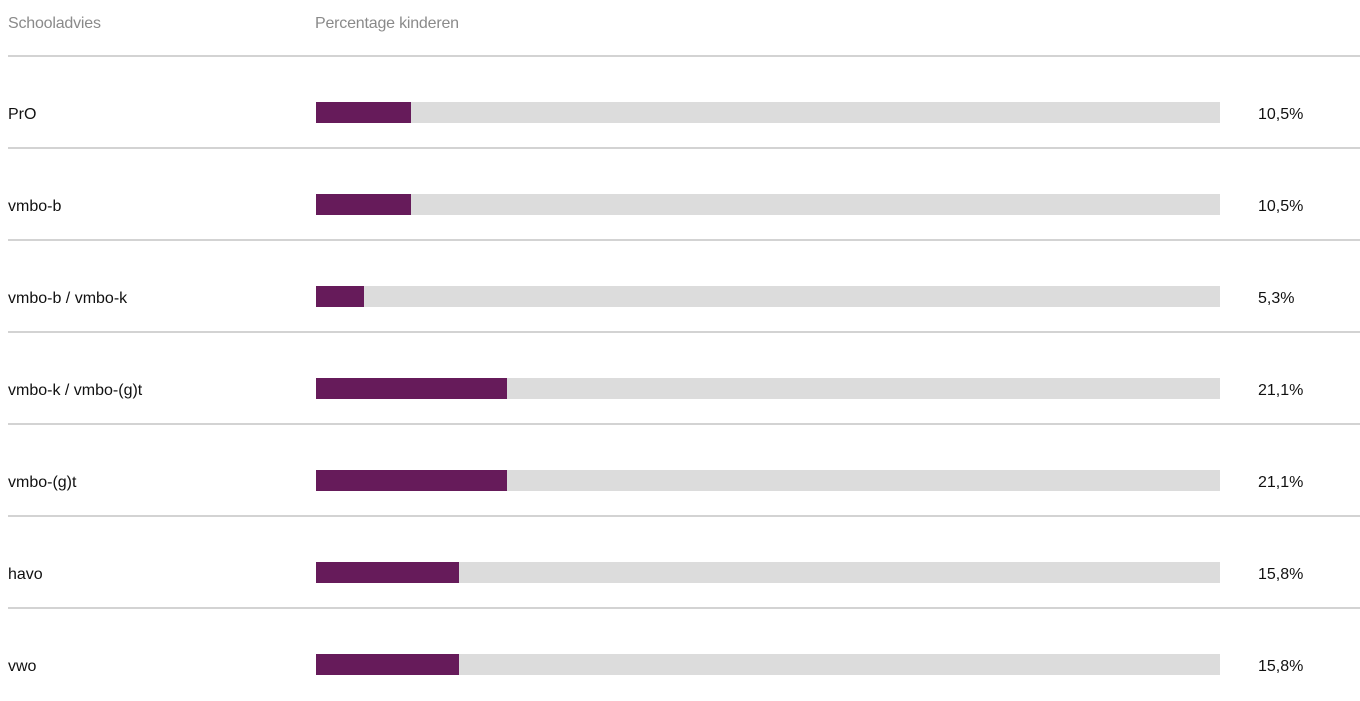 This screenshot has width=1360, height=701. Describe the element at coordinates (68, 298) in the screenshot. I see `category-label: vmbo-b / vmbo-k` at that location.